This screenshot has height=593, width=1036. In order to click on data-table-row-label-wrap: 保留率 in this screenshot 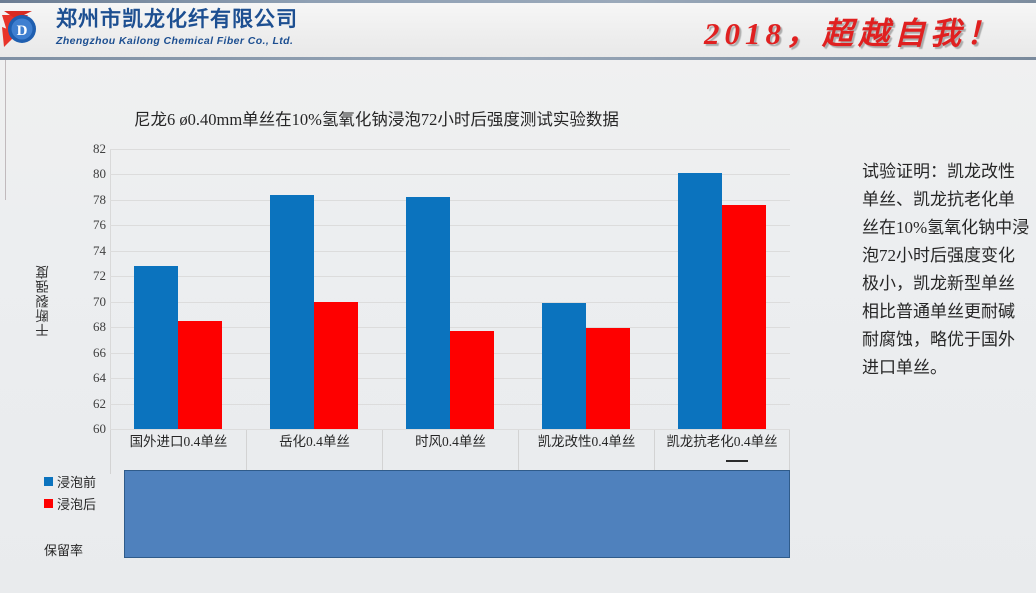, I will do `click(63, 549)`.